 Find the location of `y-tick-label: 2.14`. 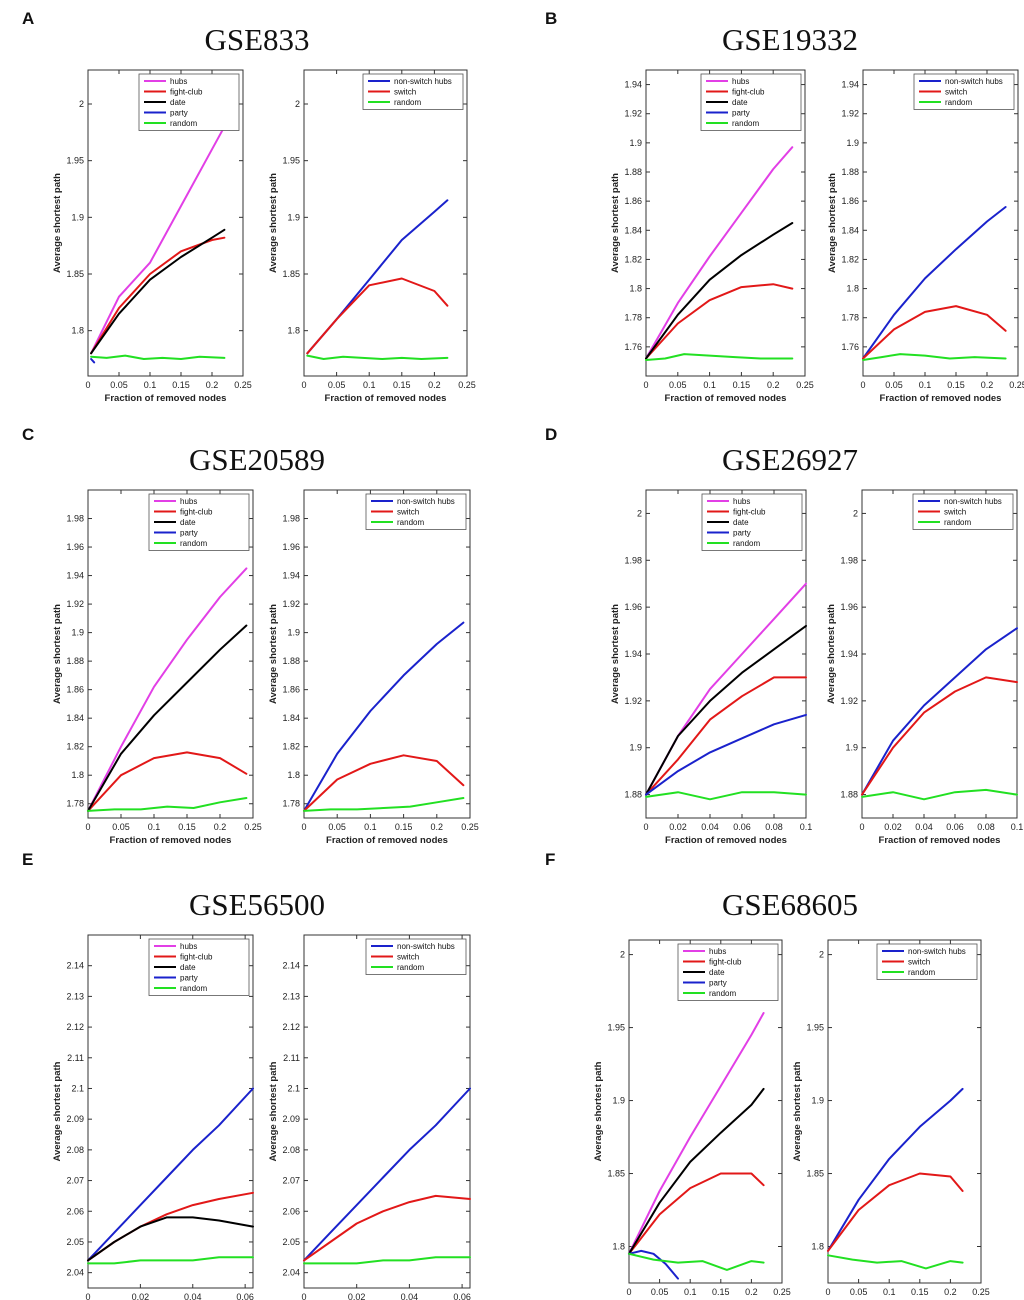

y-tick-label: 2.14 is located at coordinates (75, 966).